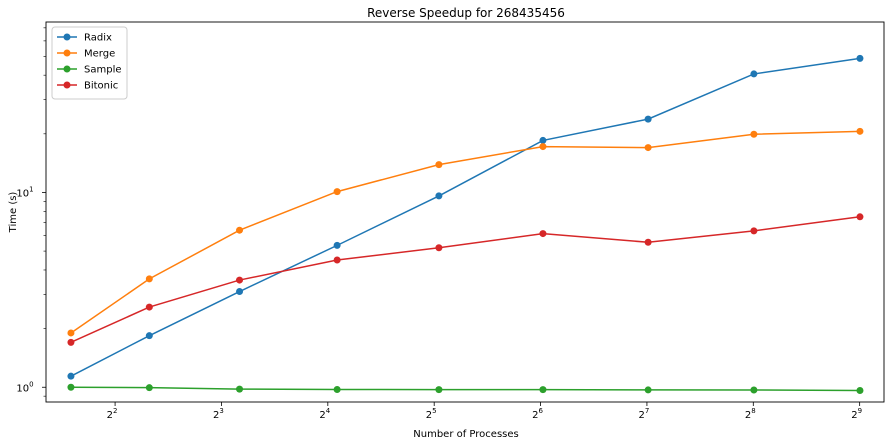  I want to click on x-tick-exponent: 3, so click(221, 411).